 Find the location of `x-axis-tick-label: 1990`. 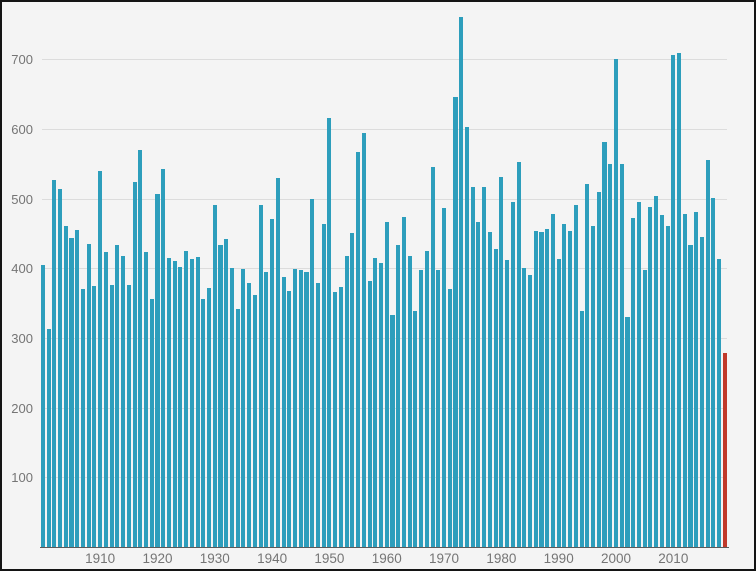

x-axis-tick-label: 1990 is located at coordinates (558, 558).